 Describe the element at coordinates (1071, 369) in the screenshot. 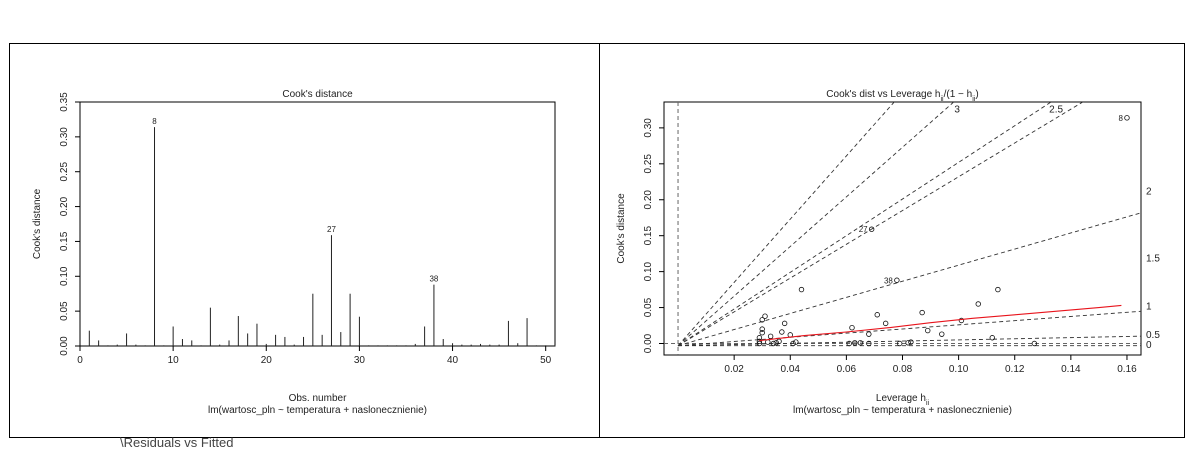

I see `x-tick-label: 0.14` at that location.